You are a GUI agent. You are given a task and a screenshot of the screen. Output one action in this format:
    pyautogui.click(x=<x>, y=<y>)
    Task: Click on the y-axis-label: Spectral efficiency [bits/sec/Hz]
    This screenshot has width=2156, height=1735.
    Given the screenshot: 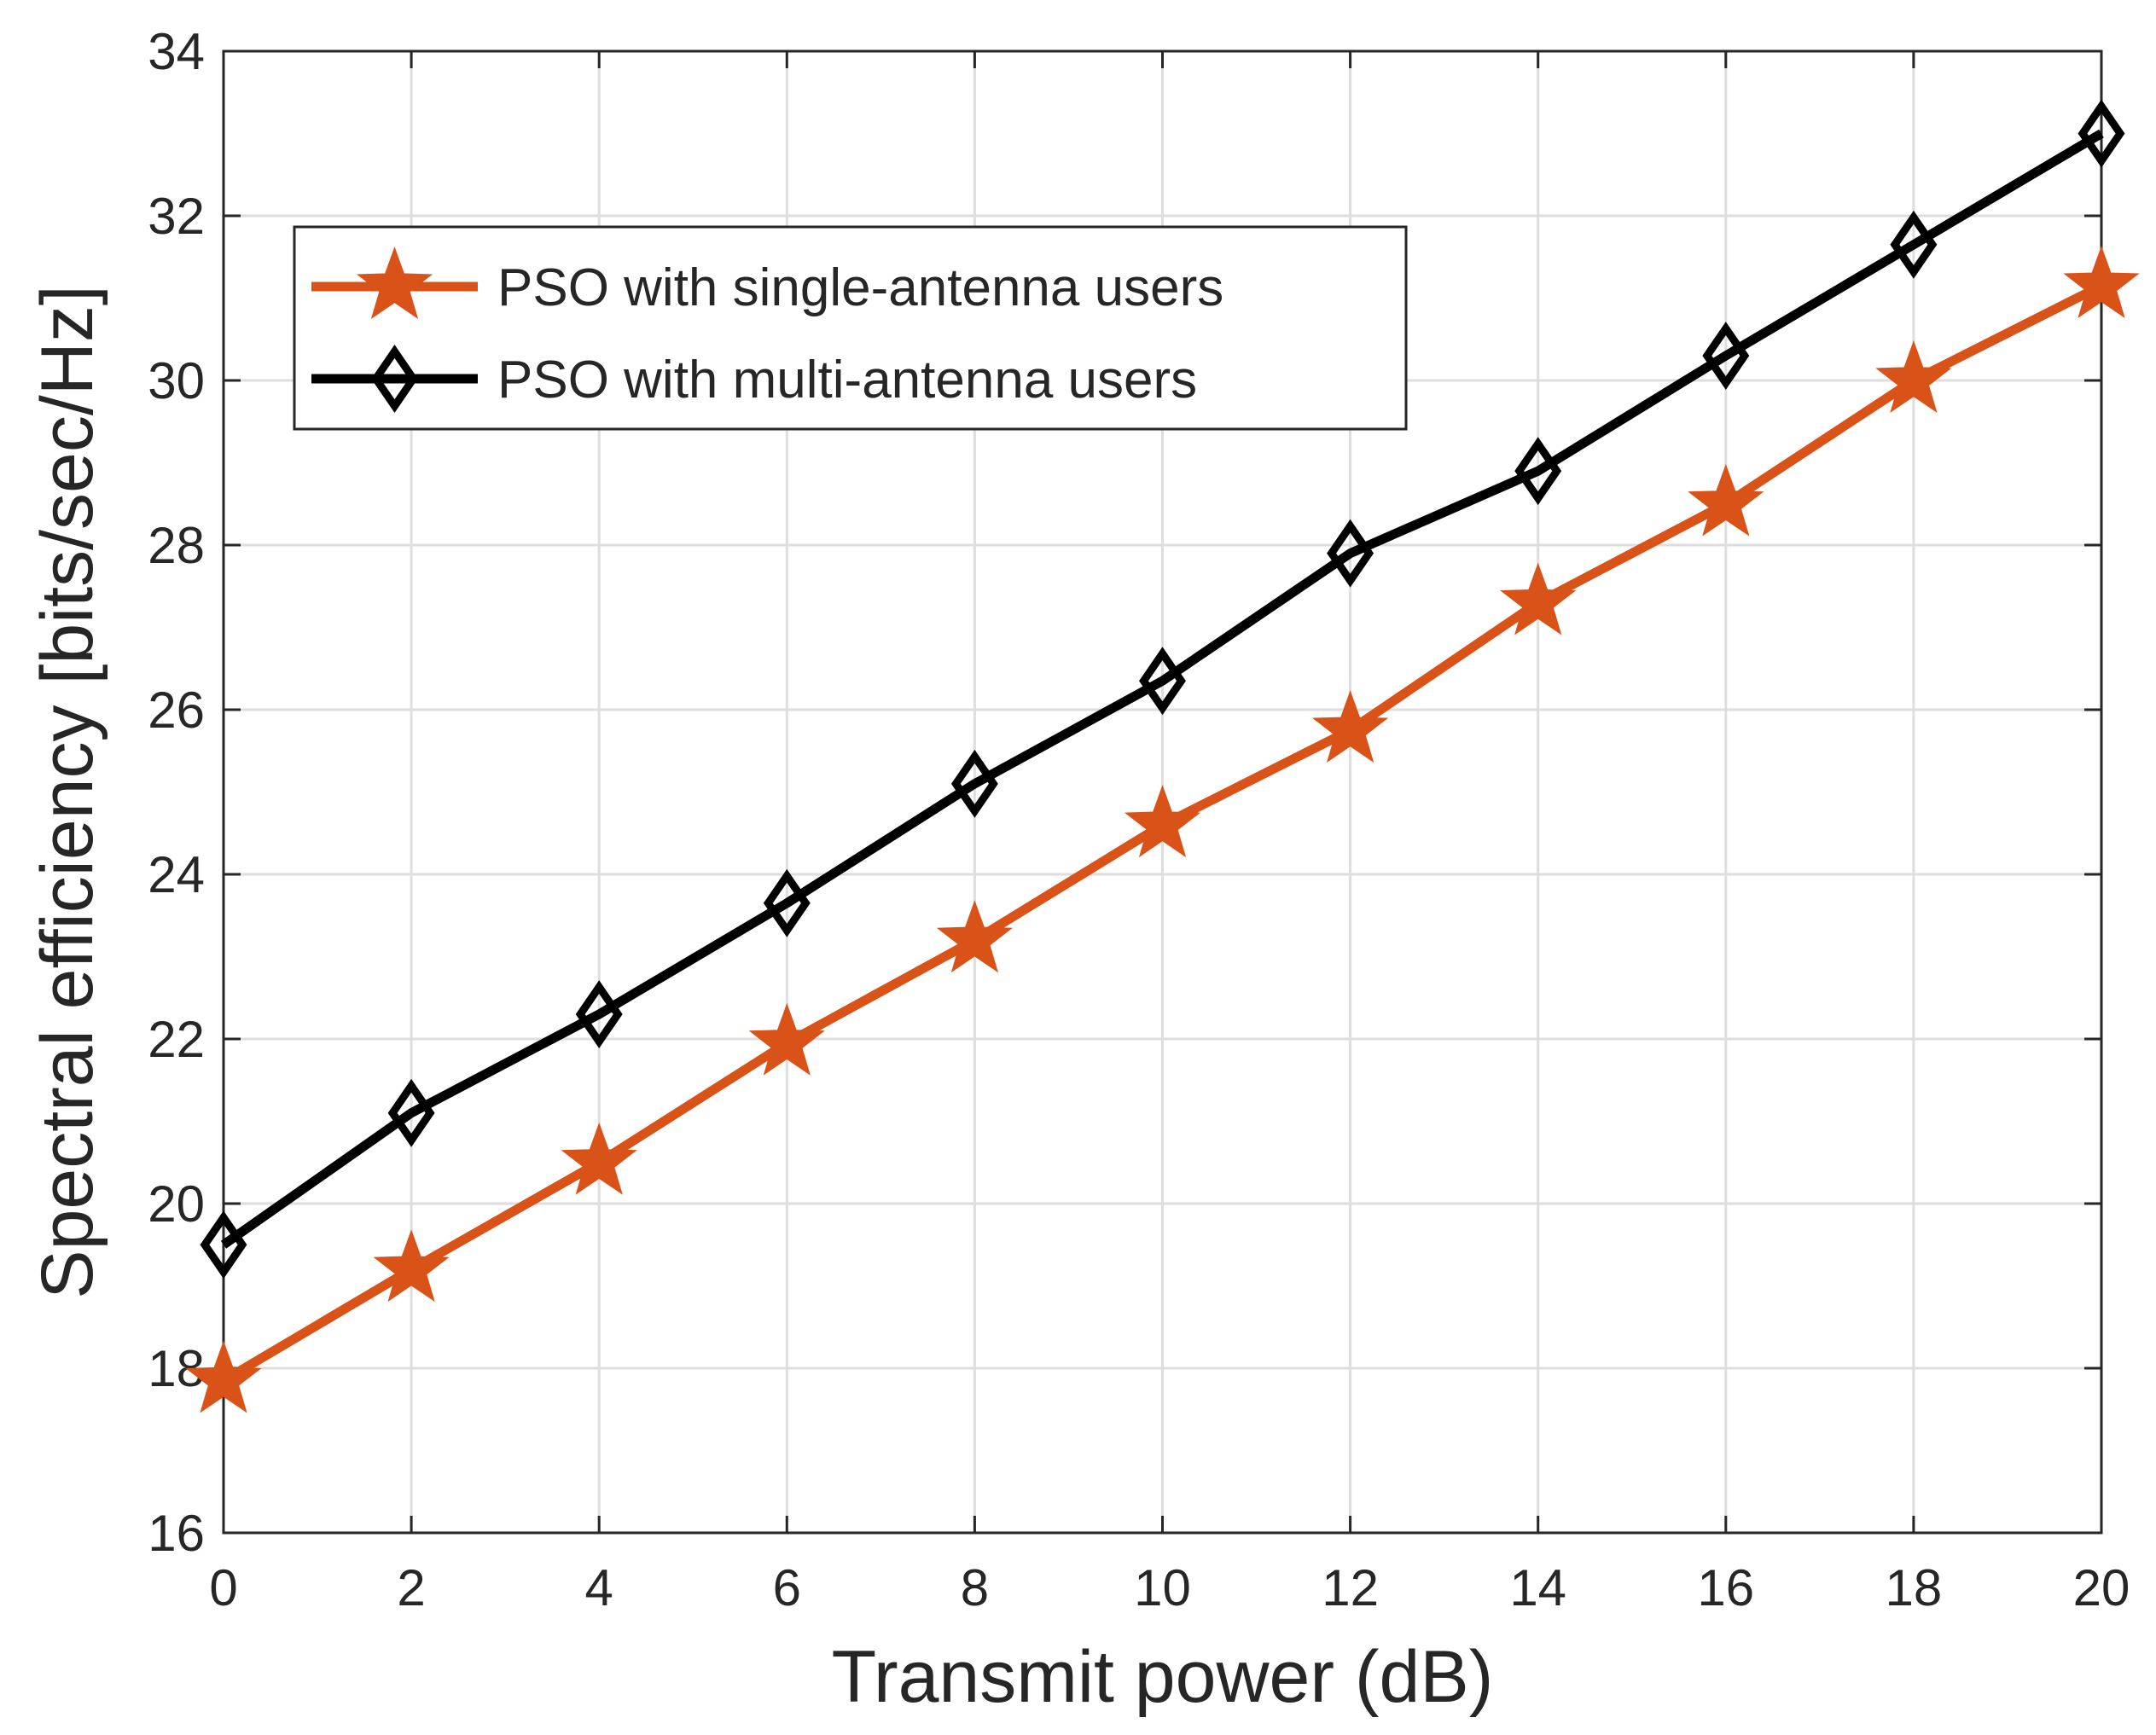 What is the action you would take?
    pyautogui.click(x=67, y=792)
    